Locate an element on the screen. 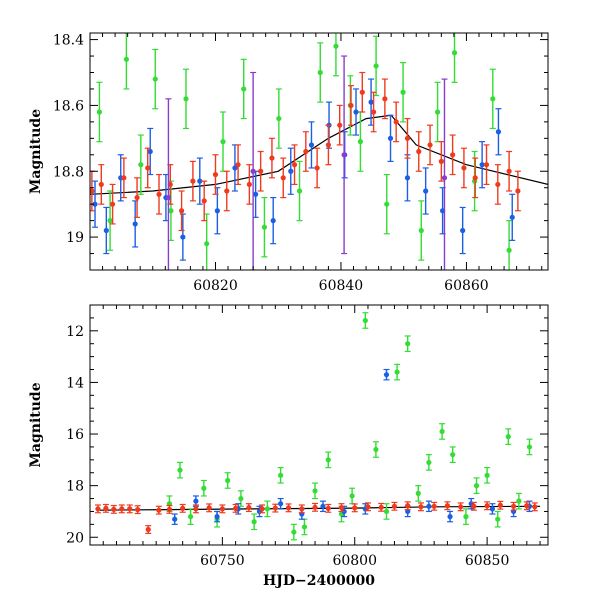 The height and width of the screenshot is (600, 600). x-tick-label: 60850 is located at coordinates (487, 561).